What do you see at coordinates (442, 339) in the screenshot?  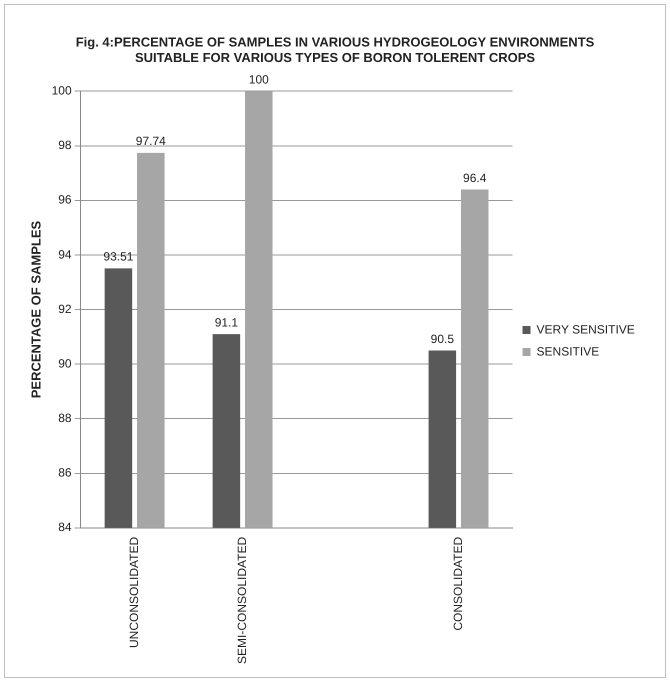 I see `data-label: 90.5` at bounding box center [442, 339].